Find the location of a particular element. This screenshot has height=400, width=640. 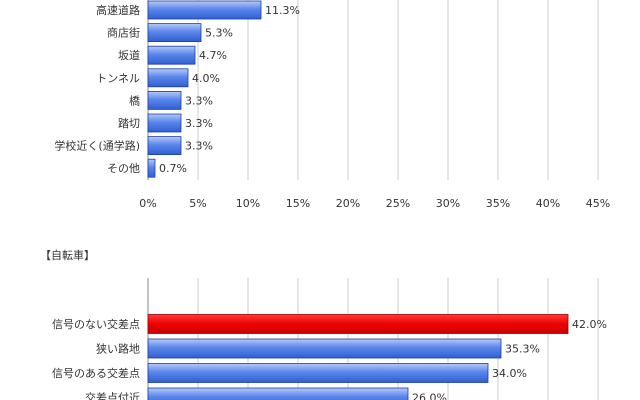

category-label: 狭い路地 is located at coordinates (118, 349).